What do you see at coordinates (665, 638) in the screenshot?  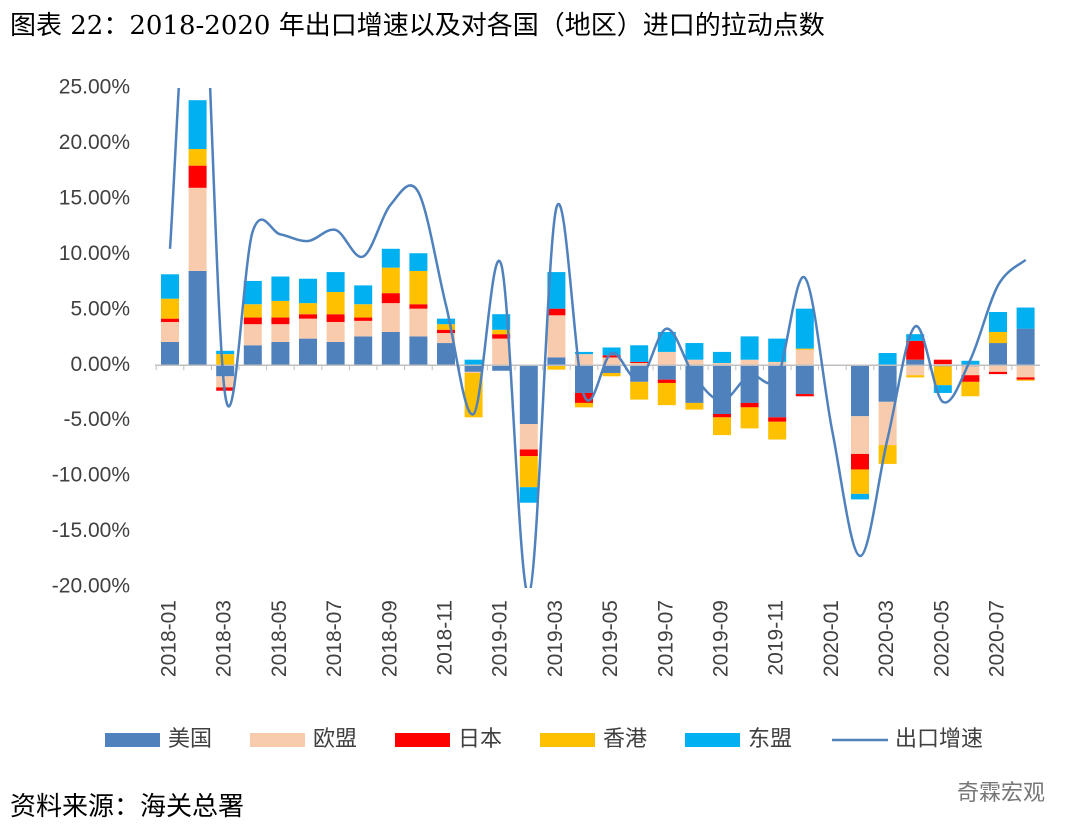 I see `x-tick-label: 2019-07` at bounding box center [665, 638].